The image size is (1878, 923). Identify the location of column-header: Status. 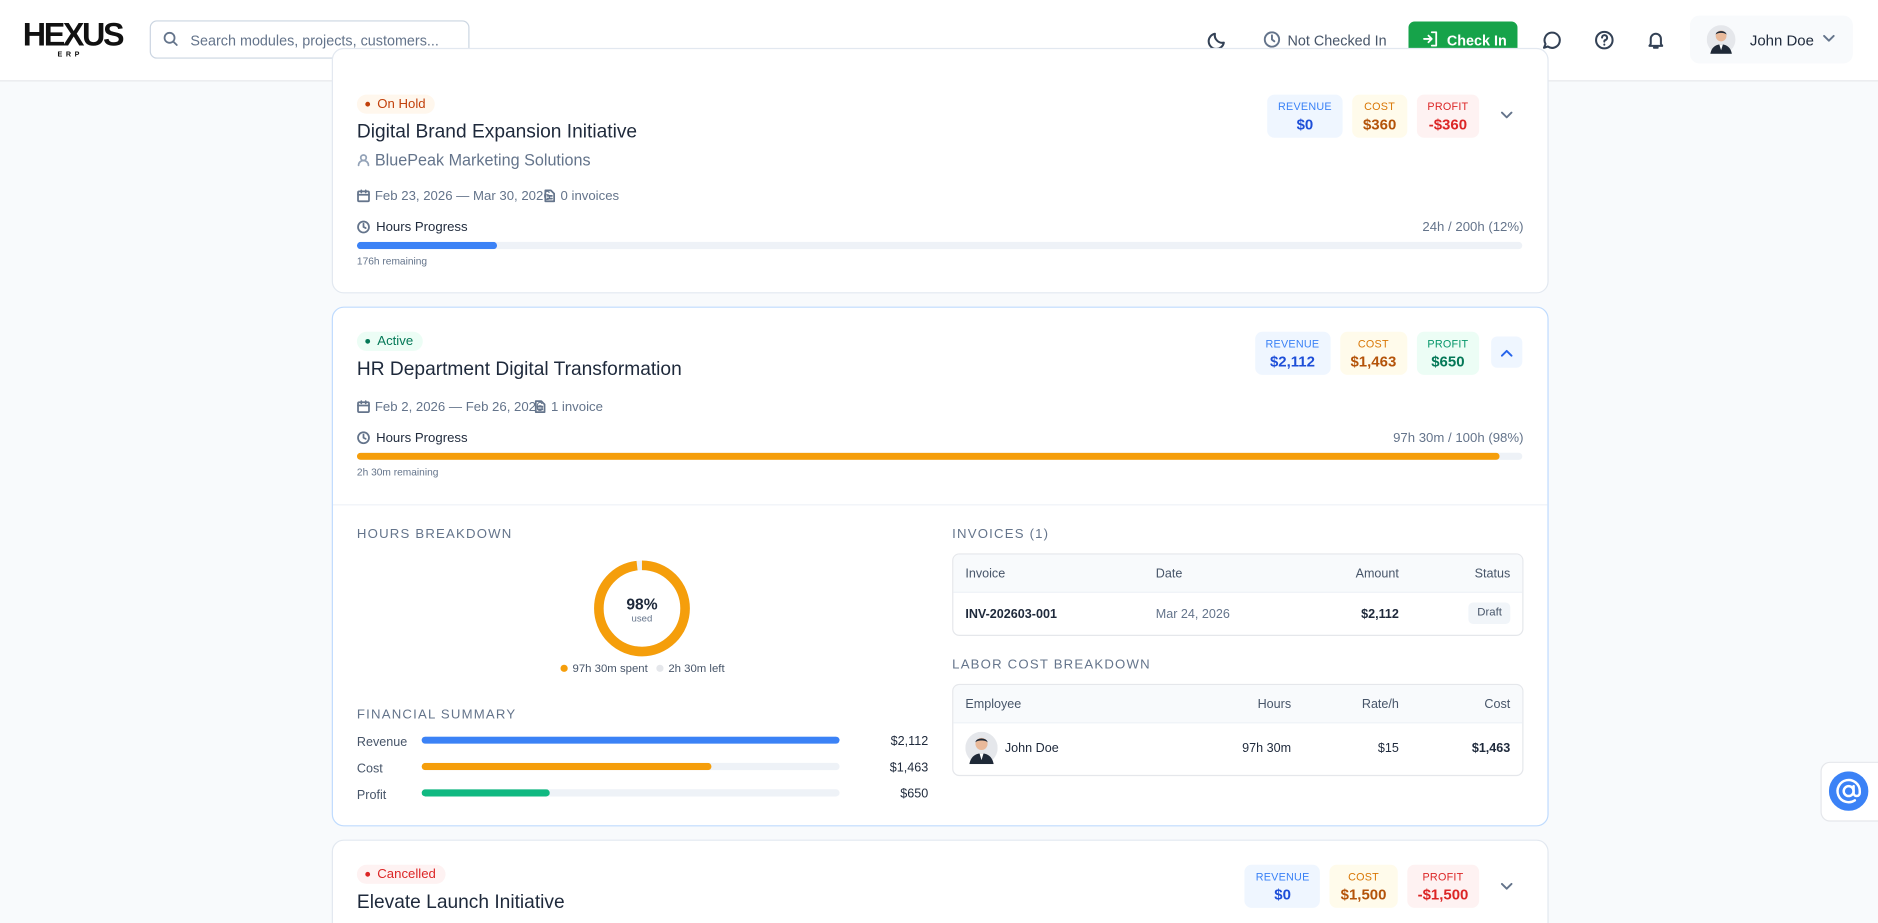
(1492, 573).